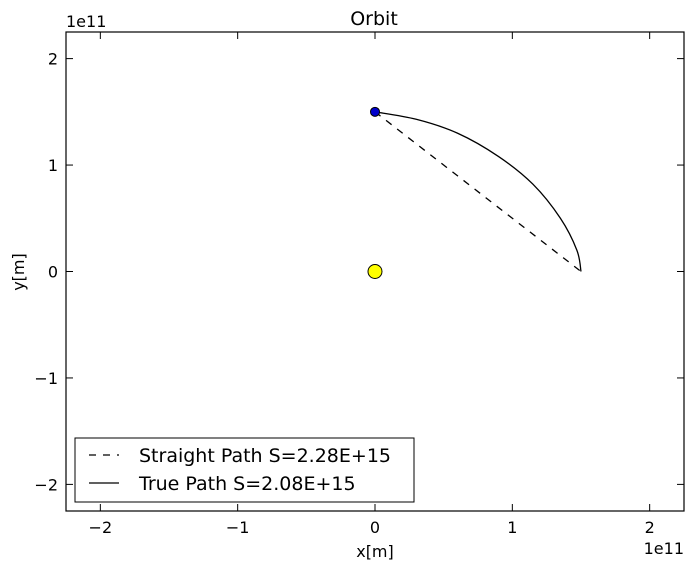  What do you see at coordinates (374, 19) in the screenshot?
I see `chart-title: Orbit` at bounding box center [374, 19].